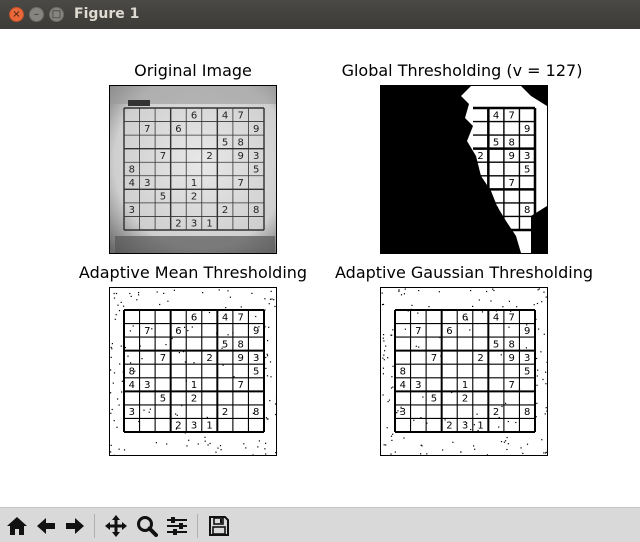 The height and width of the screenshot is (542, 640). Describe the element at coordinates (320, 524) in the screenshot. I see `navigation-toolbar` at that location.